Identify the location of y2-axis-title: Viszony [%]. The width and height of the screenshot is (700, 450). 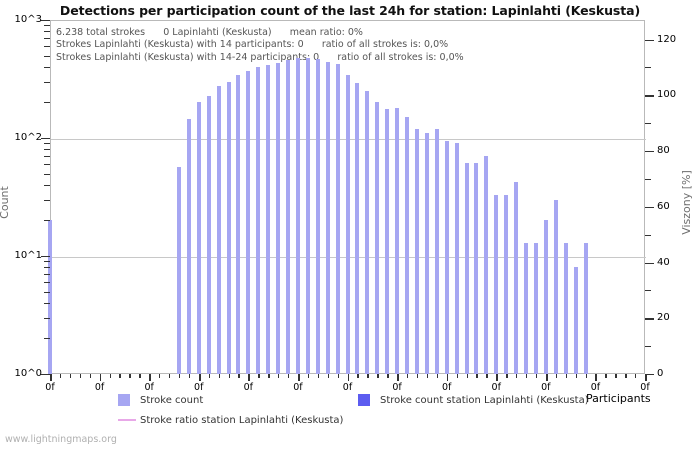
(686, 202).